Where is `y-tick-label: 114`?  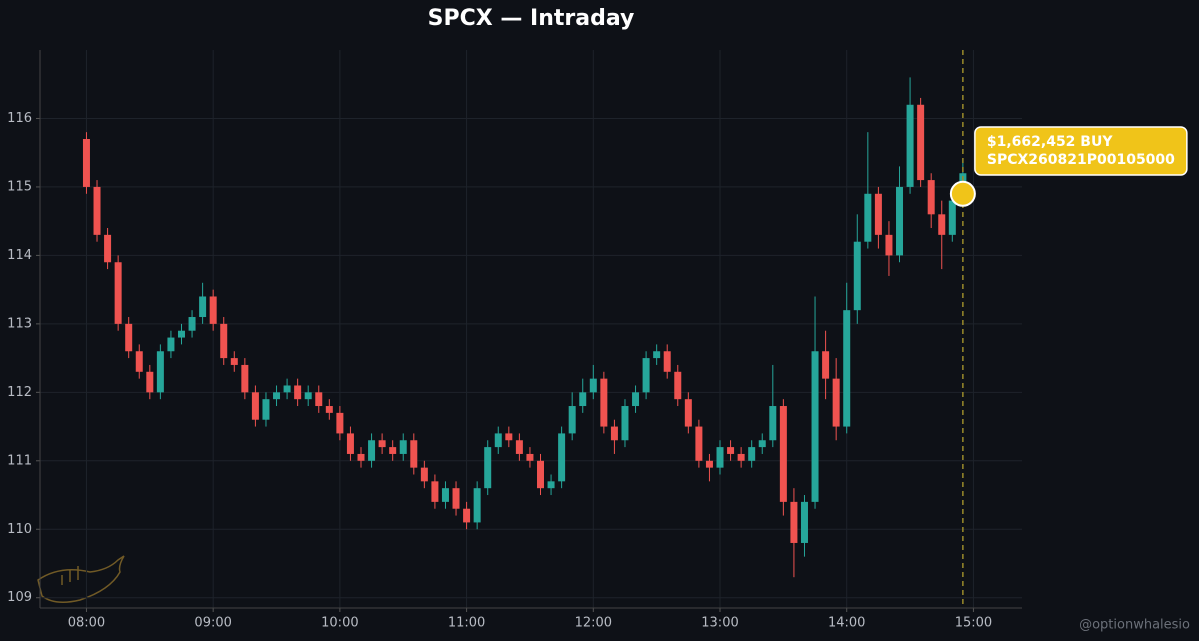
y-tick-label: 114 is located at coordinates (19, 255).